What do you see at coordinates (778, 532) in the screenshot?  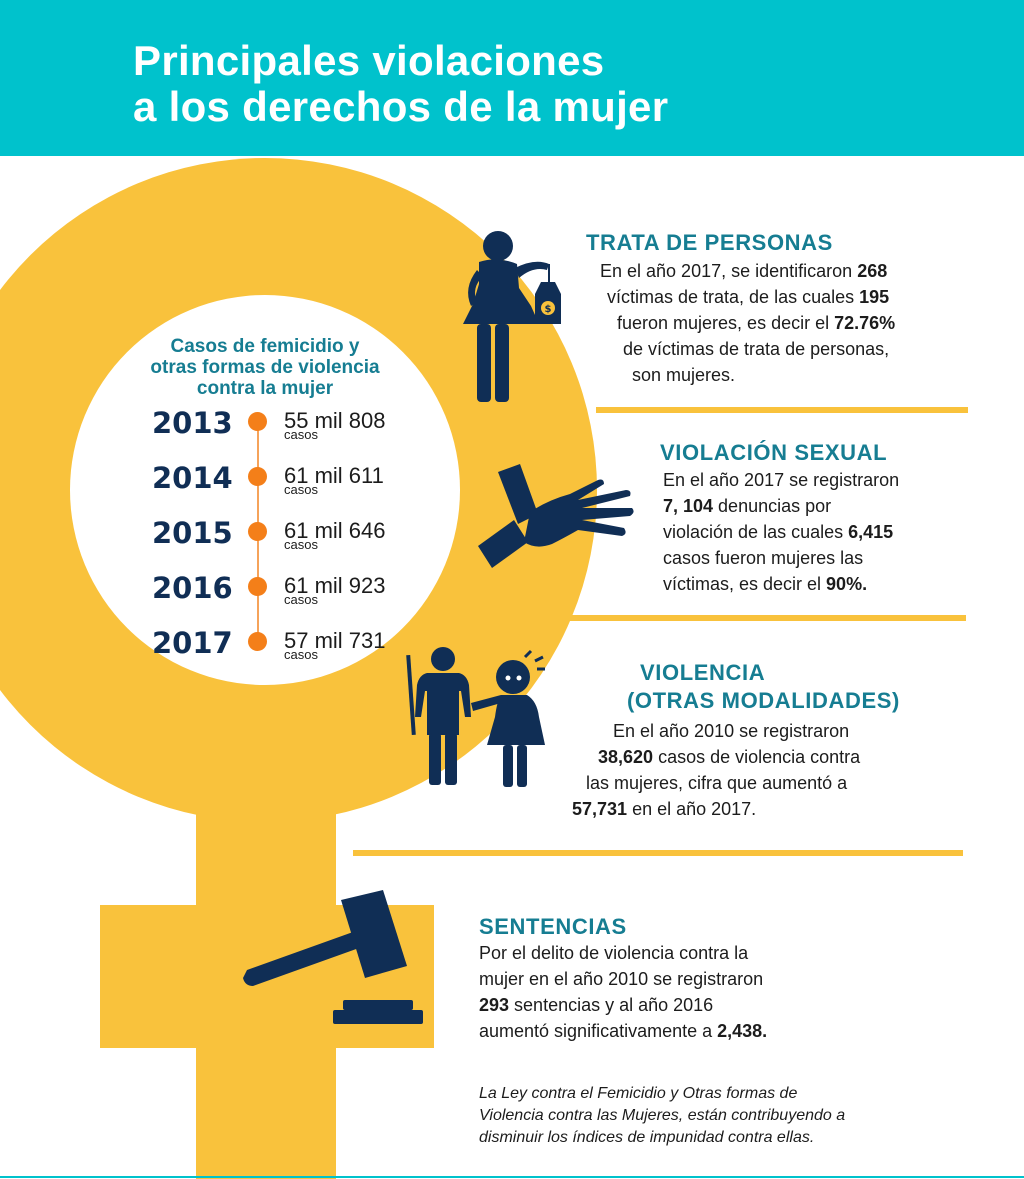 I see `violacion-line3: violación de las cuales 6,415` at bounding box center [778, 532].